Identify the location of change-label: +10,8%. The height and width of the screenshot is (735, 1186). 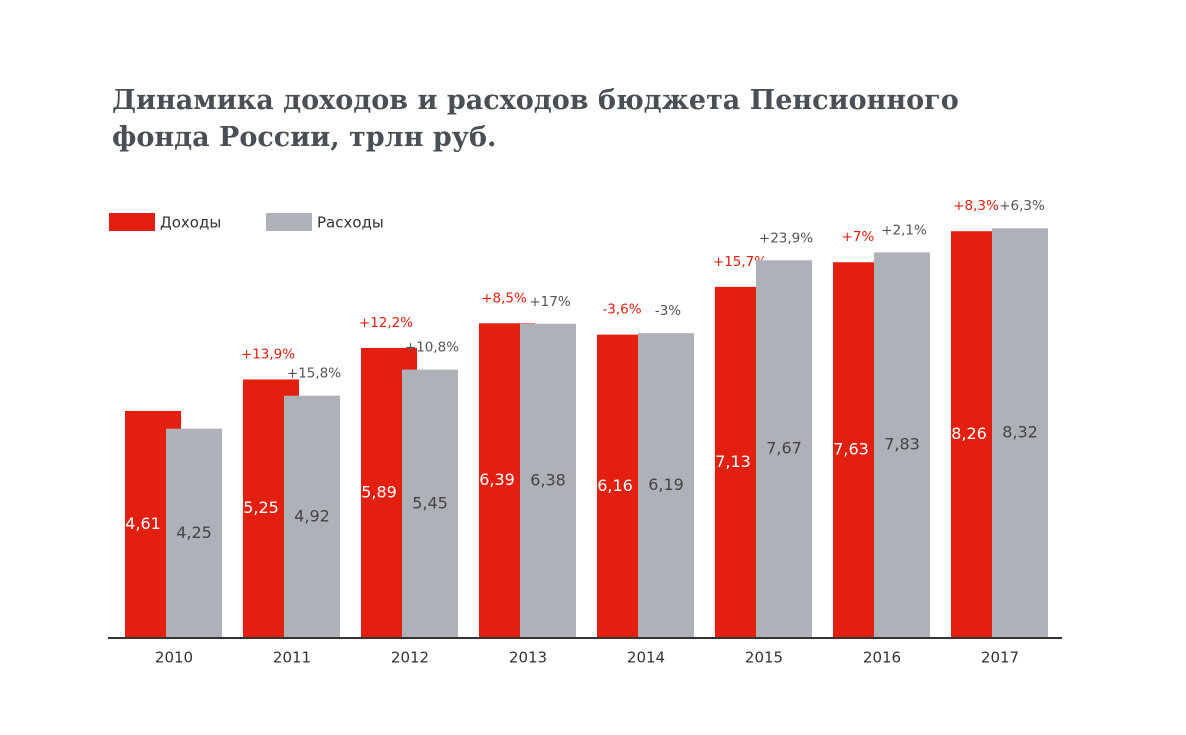
(432, 348).